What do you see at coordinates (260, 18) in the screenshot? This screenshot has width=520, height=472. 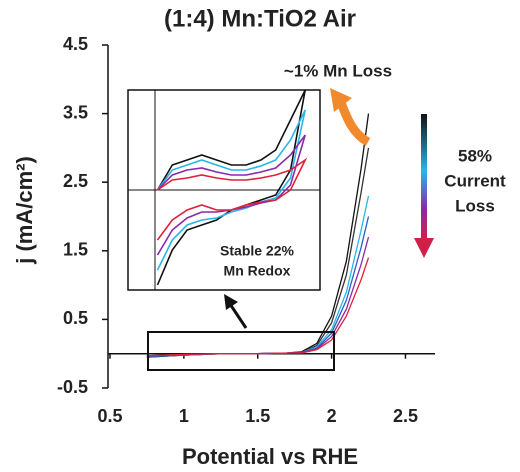 I see `chart-title: (1:4) Mn:TiO2 Air` at bounding box center [260, 18].